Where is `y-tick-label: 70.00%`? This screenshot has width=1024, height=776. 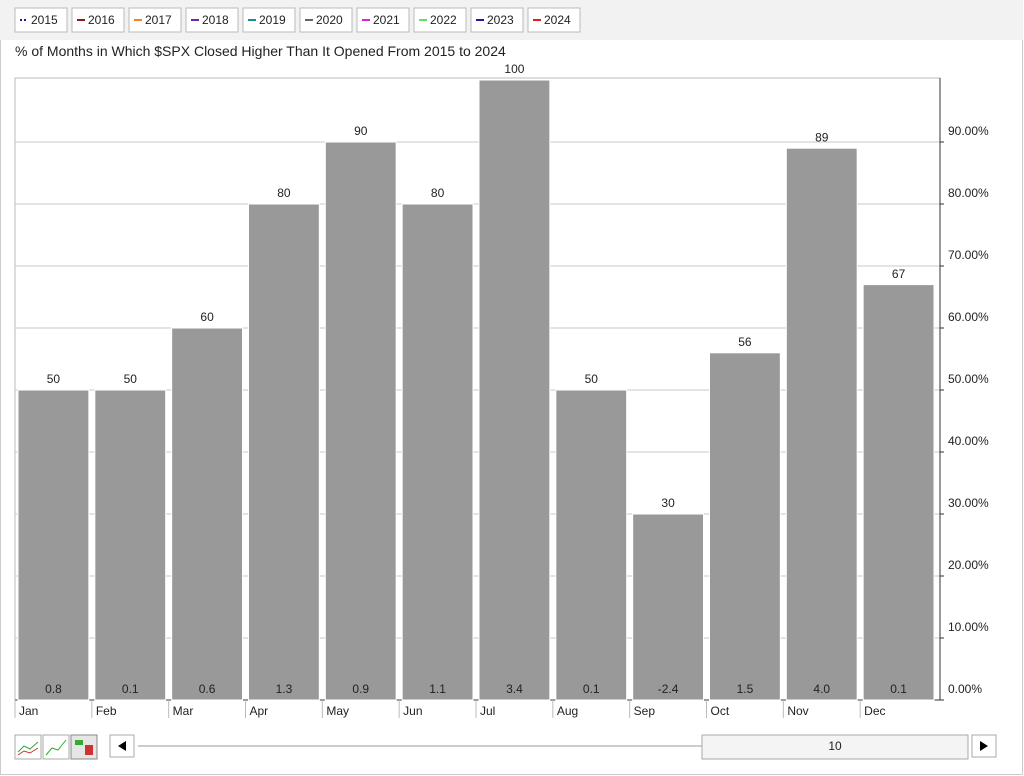 y-tick-label: 70.00% is located at coordinates (968, 255).